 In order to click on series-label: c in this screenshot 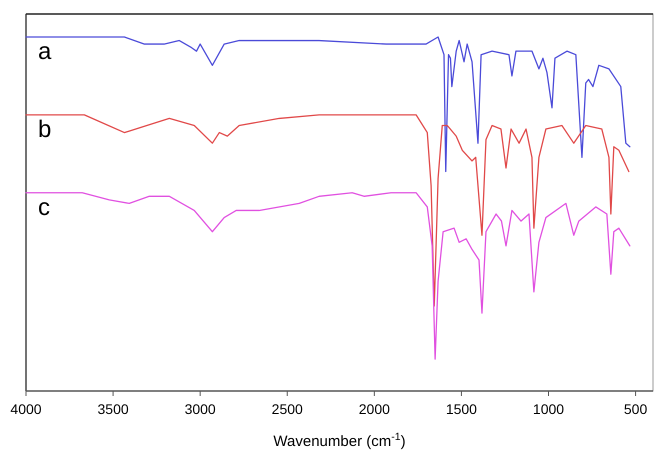, I will do `click(44, 207)`.